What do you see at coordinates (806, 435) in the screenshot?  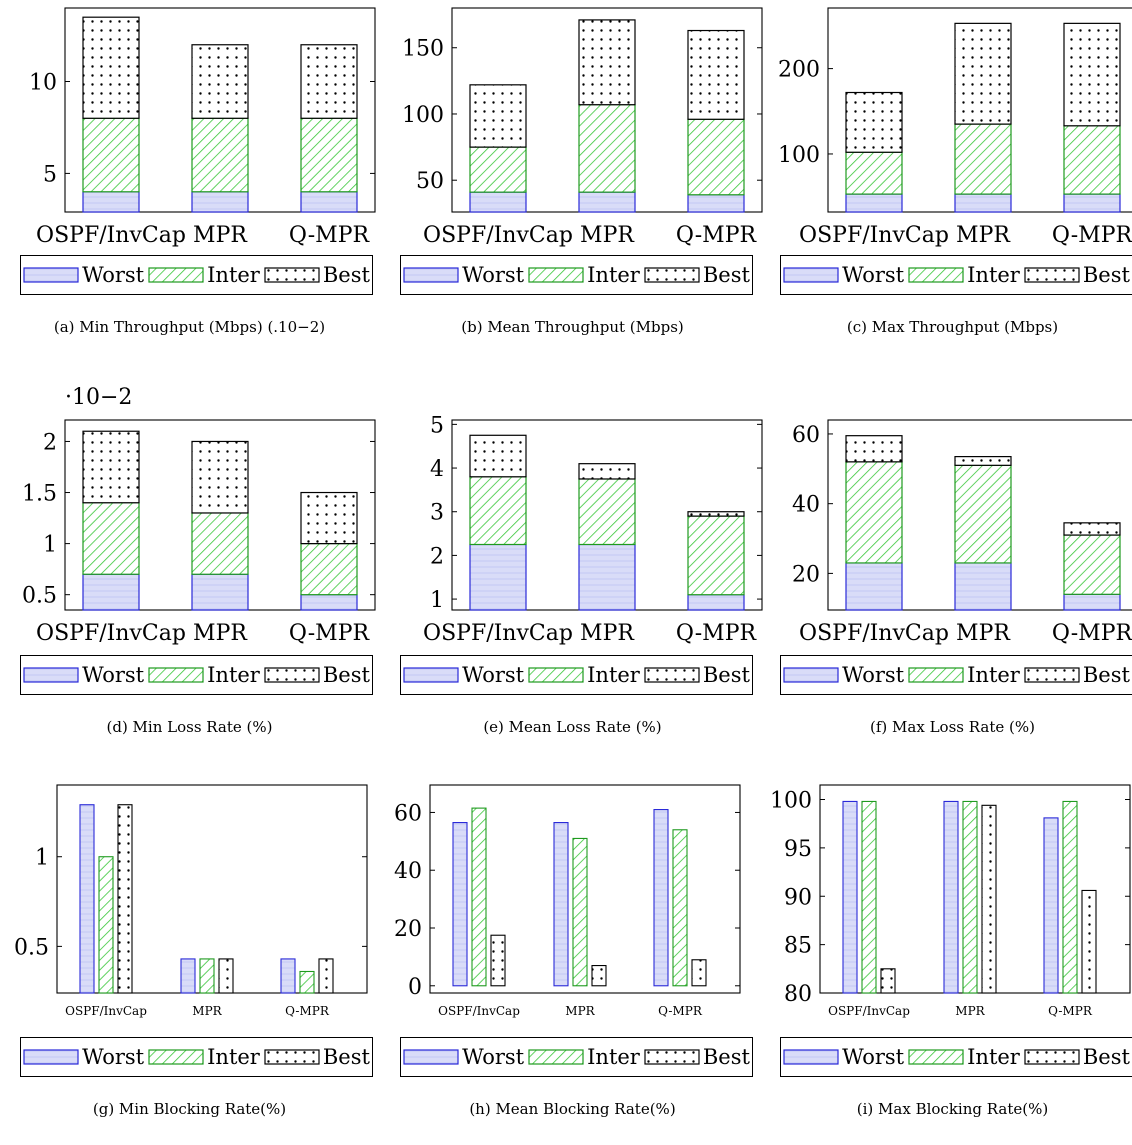 I see `y-tick-label: 60` at bounding box center [806, 435].